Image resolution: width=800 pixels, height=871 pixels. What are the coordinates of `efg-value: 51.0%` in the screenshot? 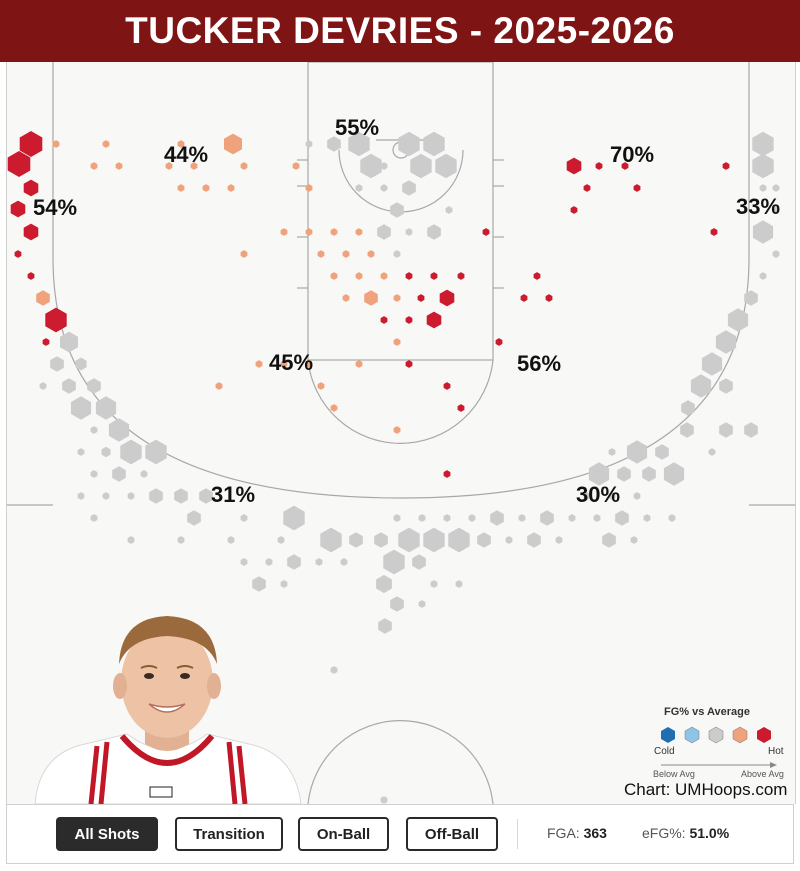 It's located at (709, 833).